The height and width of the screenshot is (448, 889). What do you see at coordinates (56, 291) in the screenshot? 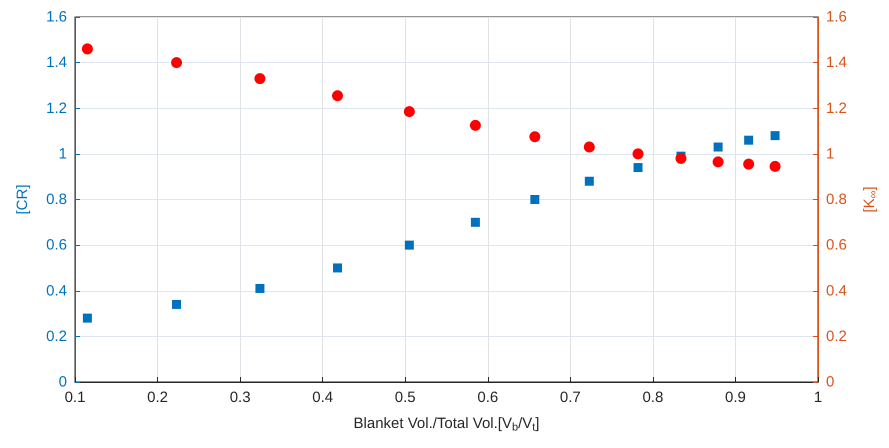
I see `y-tick-label: 0.4` at bounding box center [56, 291].